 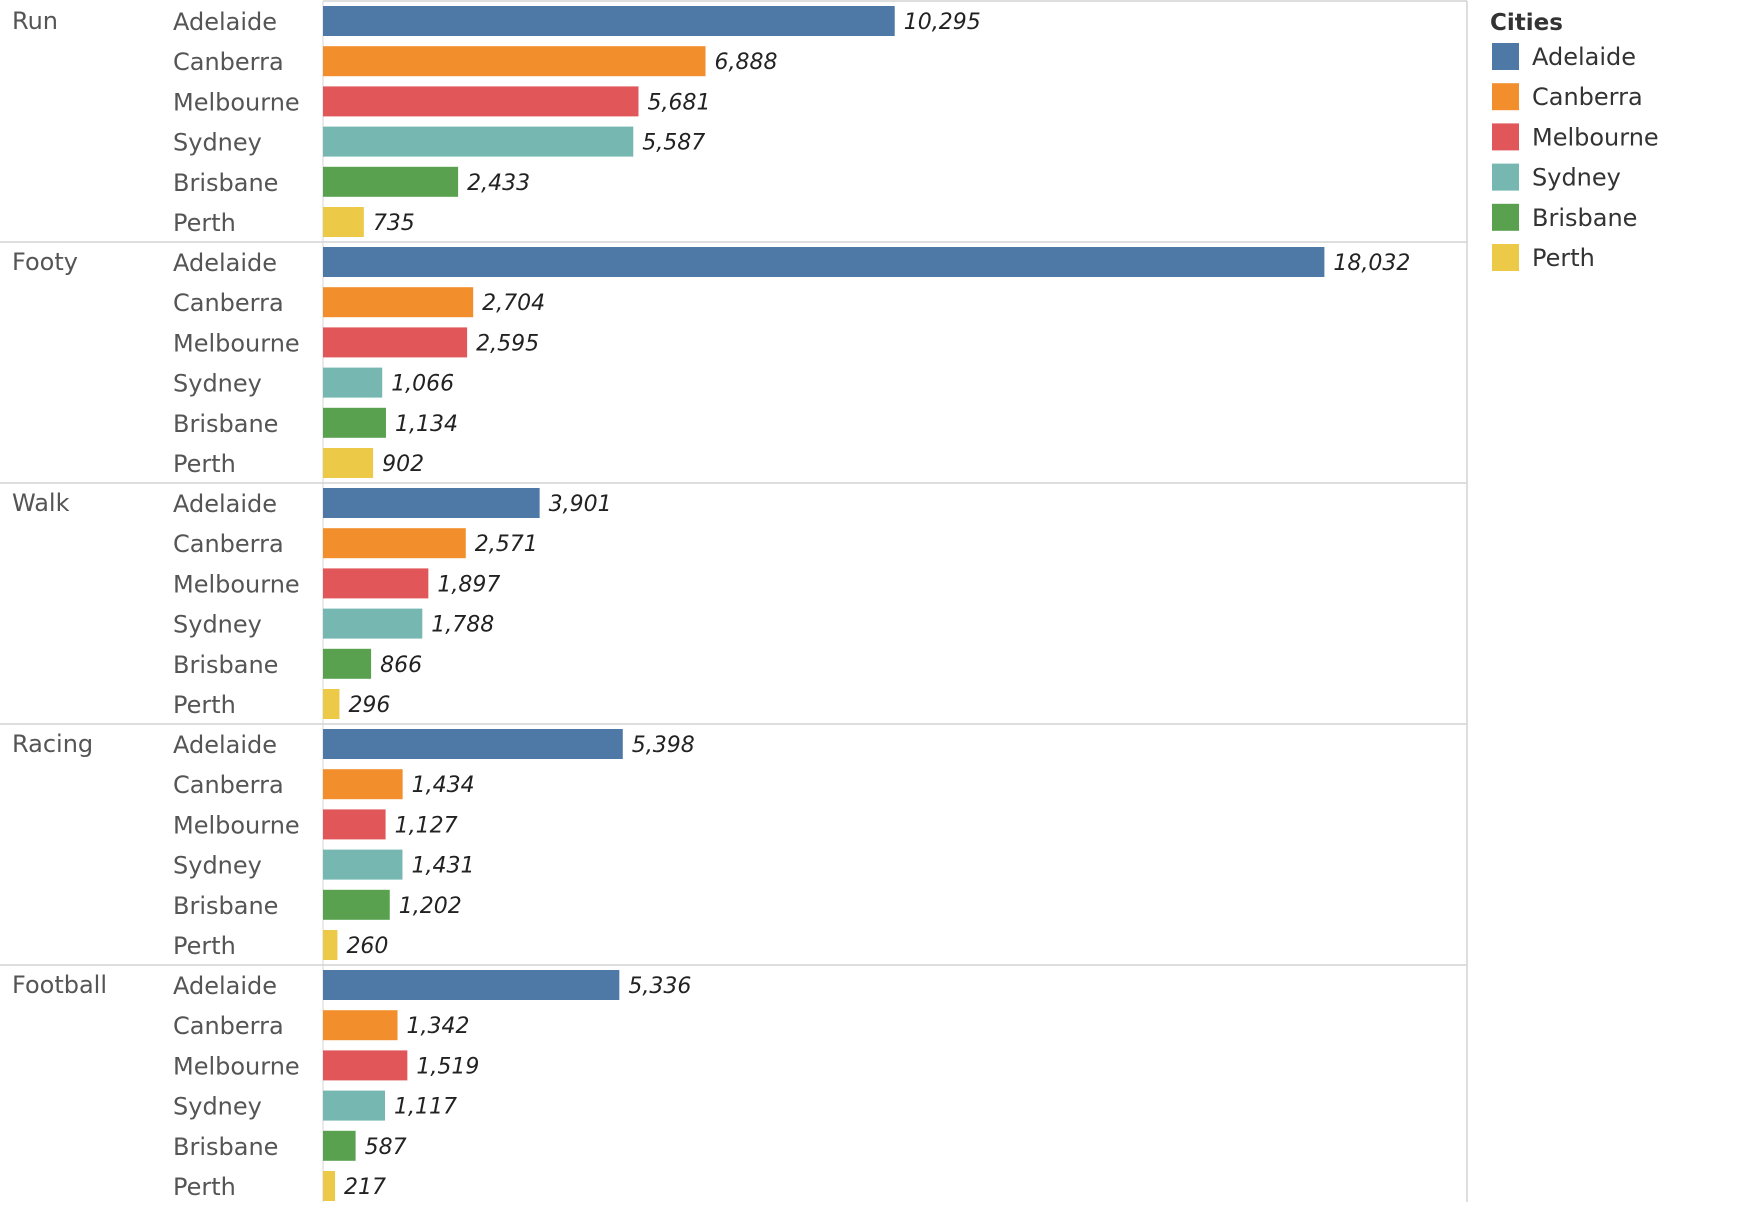 I want to click on legend-title: Cities, so click(x=1526, y=23).